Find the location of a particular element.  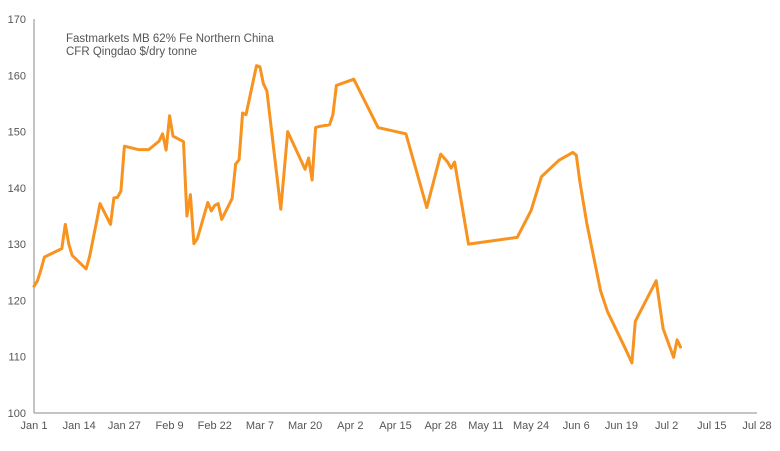

y-tick-label: 100 is located at coordinates (17, 414).